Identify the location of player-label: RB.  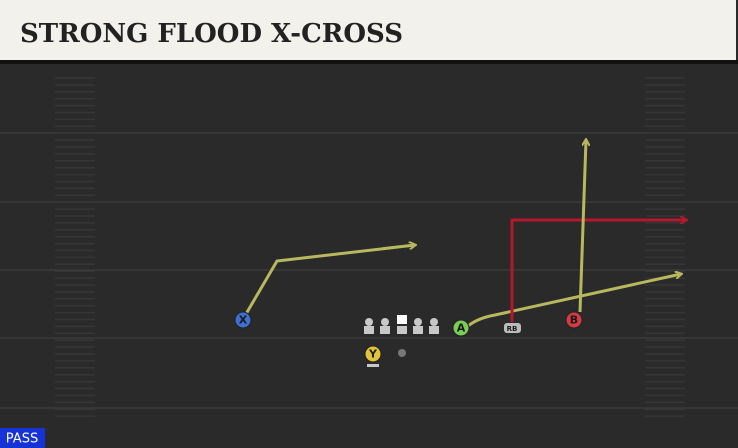
(512, 329).